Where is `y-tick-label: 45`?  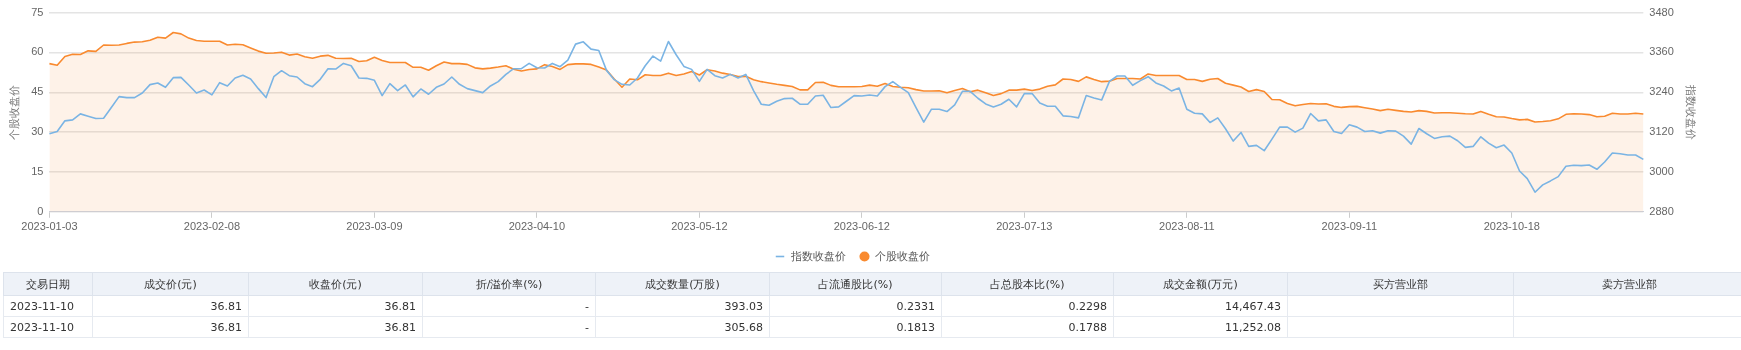 y-tick-label: 45 is located at coordinates (37, 91).